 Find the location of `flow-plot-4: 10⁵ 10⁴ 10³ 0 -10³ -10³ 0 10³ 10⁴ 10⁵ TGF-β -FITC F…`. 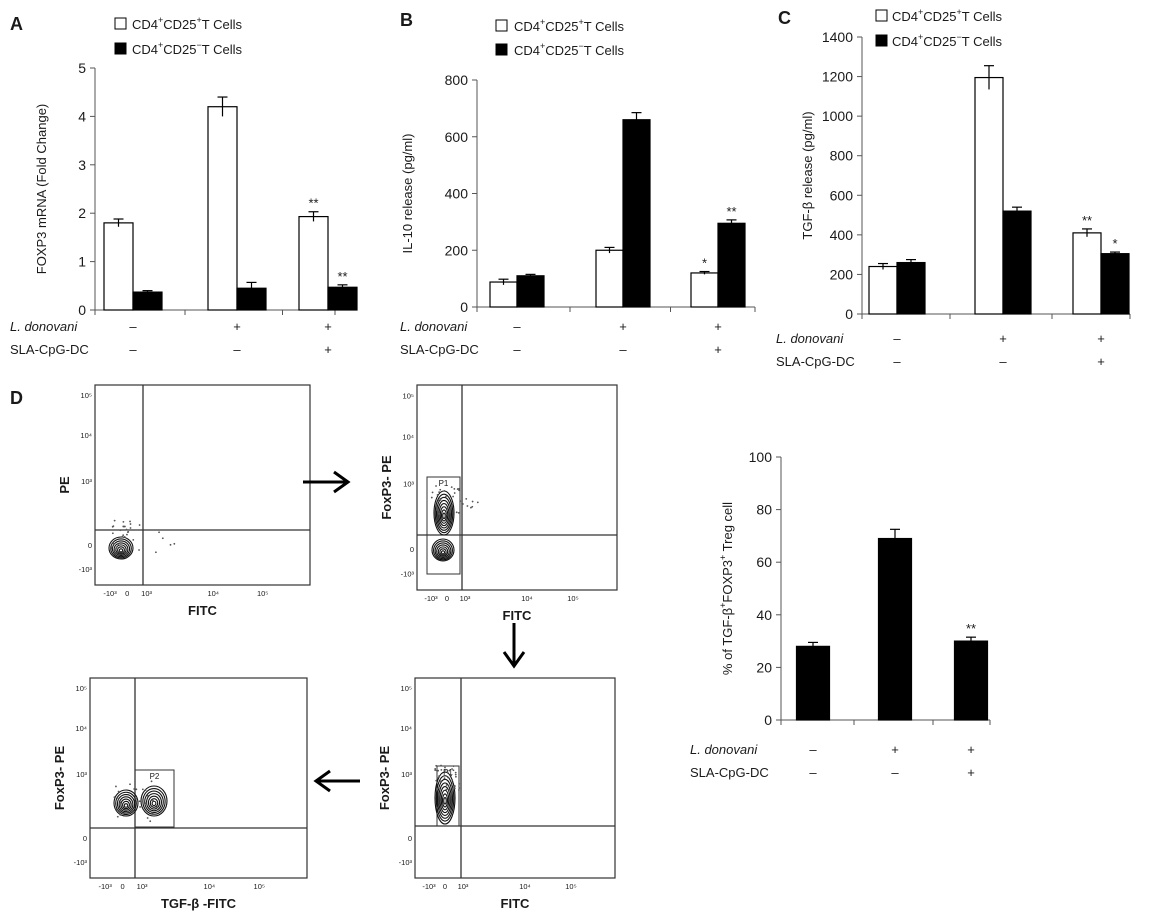

flow-plot-4: 10⁵ 10⁴ 10³ 0 -10³ -10³ 0 10³ 10⁴ 10⁵ TGF-β -FITC F… is located at coordinates (180, 794).